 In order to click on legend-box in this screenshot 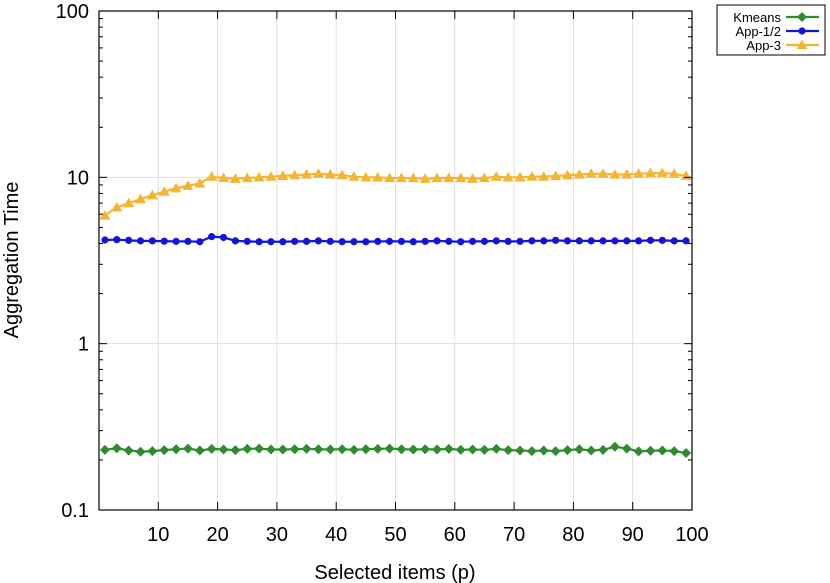, I will do `click(771, 30)`.